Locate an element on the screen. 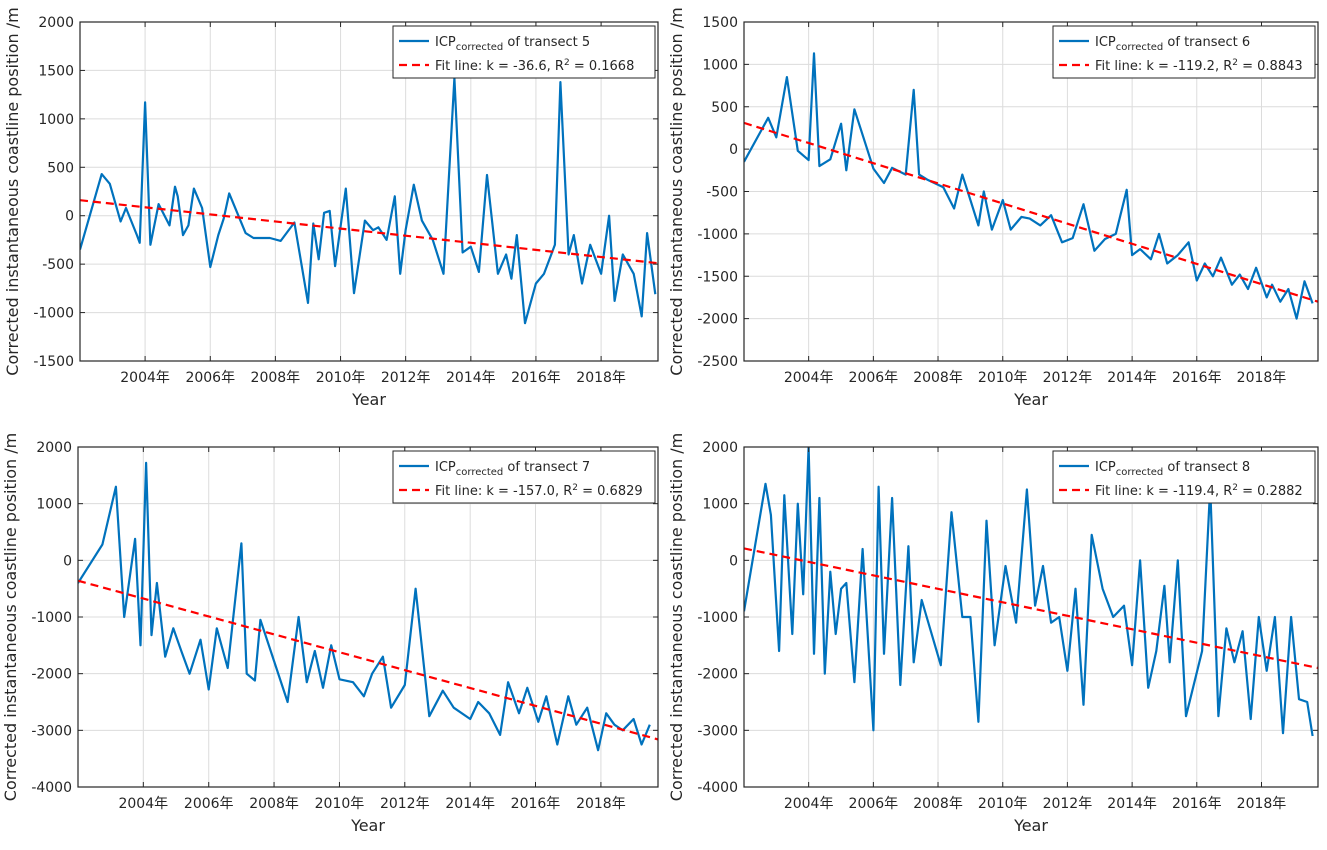 This screenshot has height=850, width=1327. legend-fit-rest: = 0.8843 is located at coordinates (1270, 66).